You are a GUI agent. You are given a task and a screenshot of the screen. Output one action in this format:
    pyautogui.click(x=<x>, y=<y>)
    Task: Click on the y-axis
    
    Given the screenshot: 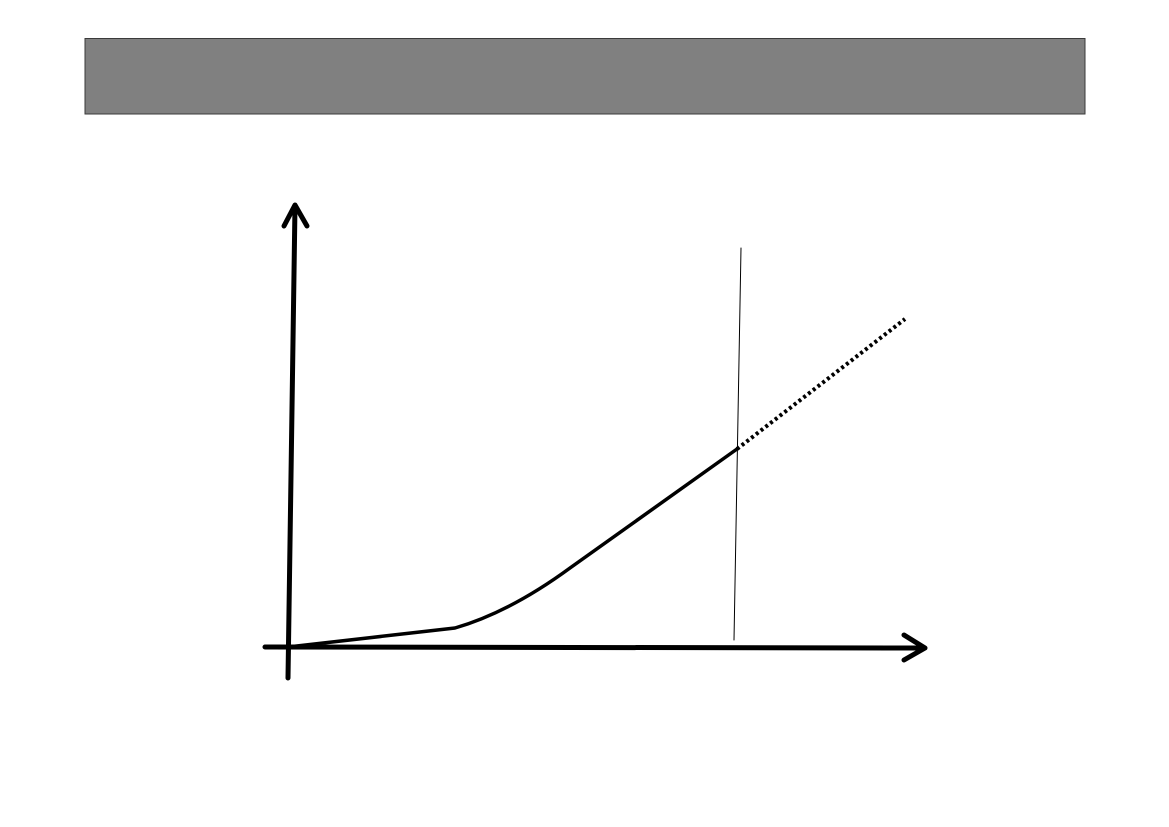 What is the action you would take?
    pyautogui.click(x=291, y=442)
    